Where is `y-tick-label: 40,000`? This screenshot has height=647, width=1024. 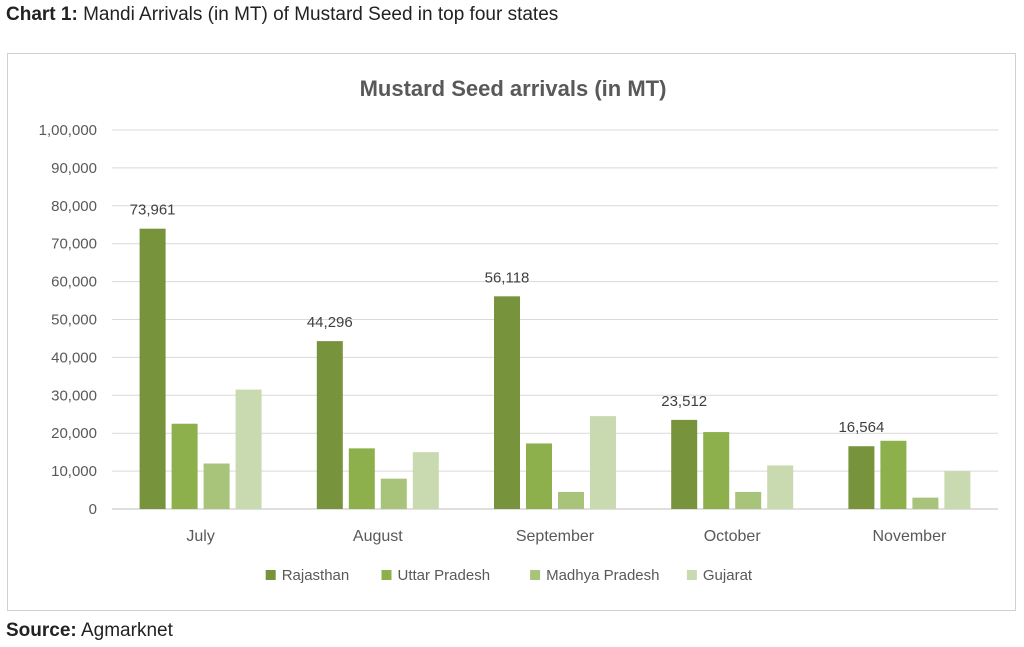
y-tick-label: 40,000 is located at coordinates (74, 357).